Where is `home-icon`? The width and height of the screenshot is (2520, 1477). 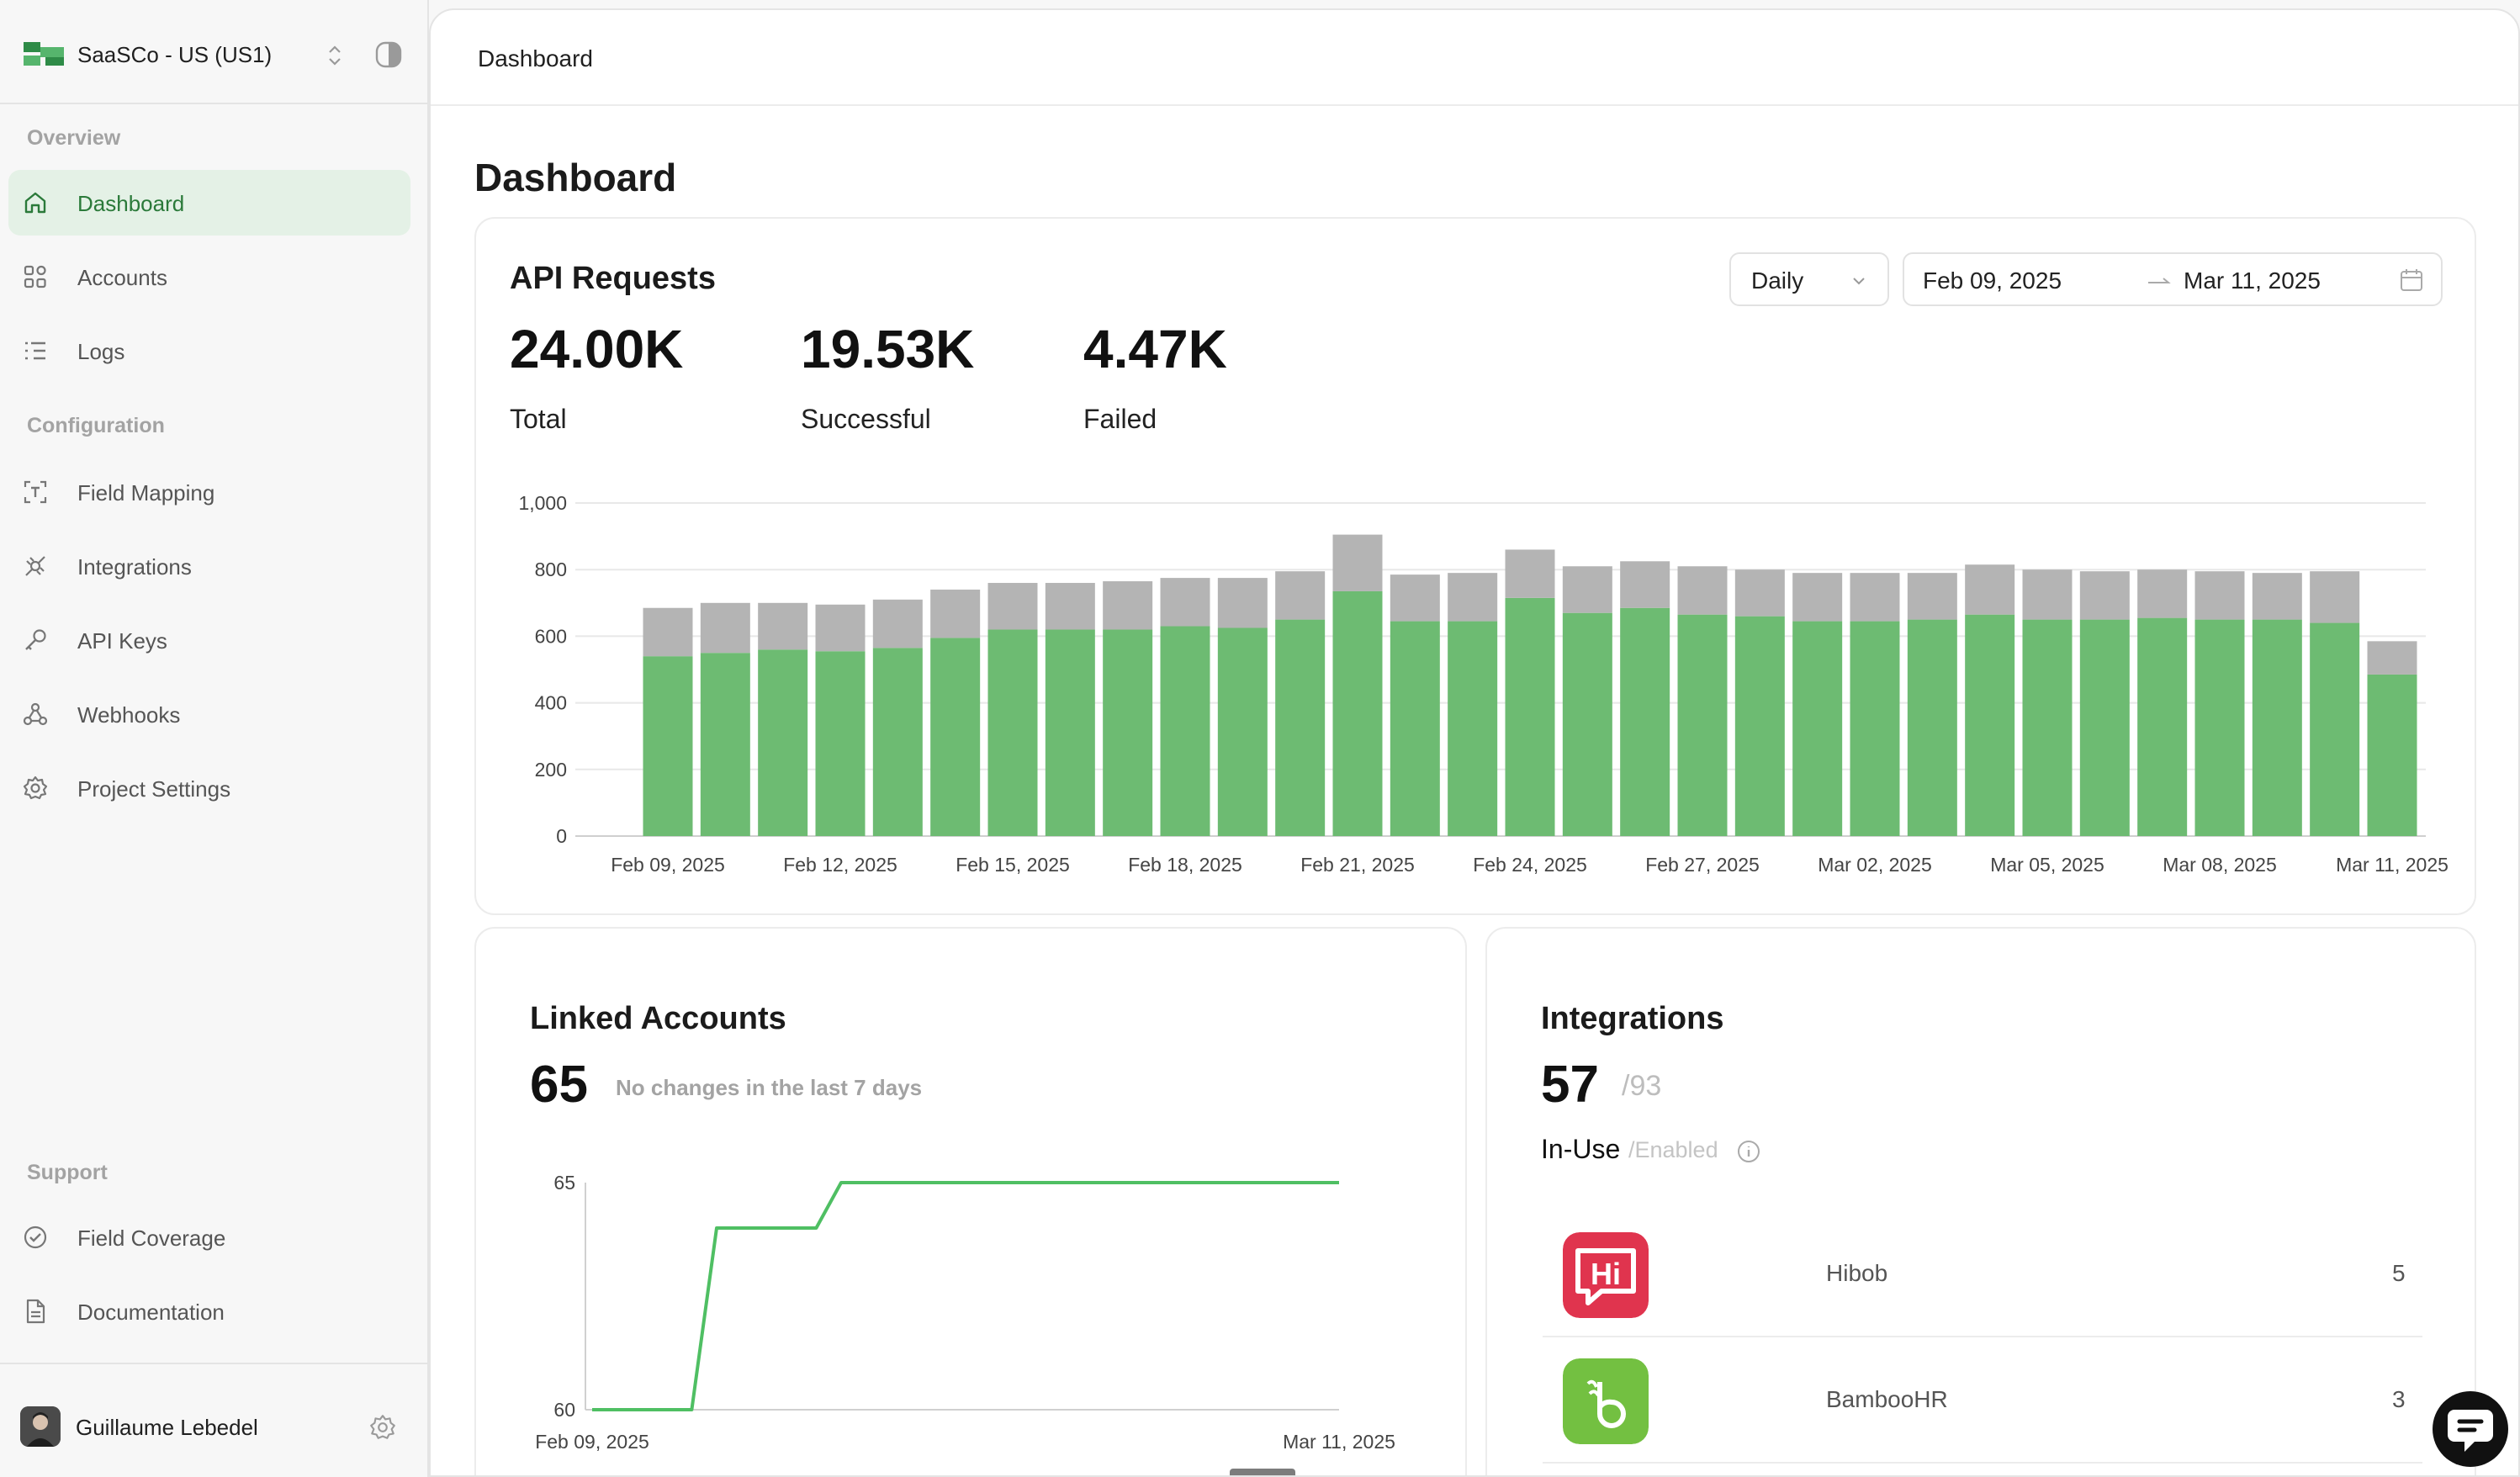 home-icon is located at coordinates (35, 203).